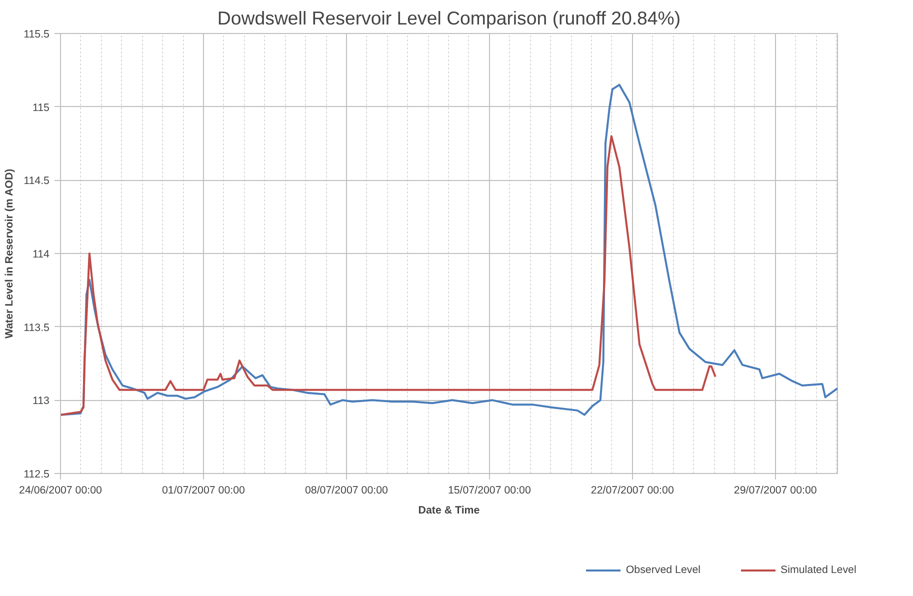 The image size is (913, 596). Describe the element at coordinates (775, 490) in the screenshot. I see `x-tick-label: 29/07/2007 00:00` at that location.